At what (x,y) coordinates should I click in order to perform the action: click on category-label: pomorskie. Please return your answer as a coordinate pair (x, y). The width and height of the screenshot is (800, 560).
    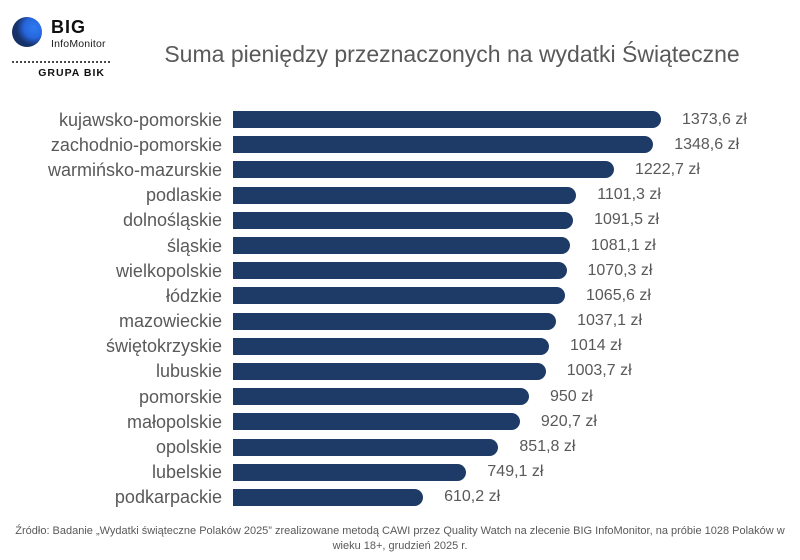
    Looking at the image, I should click on (180, 396).